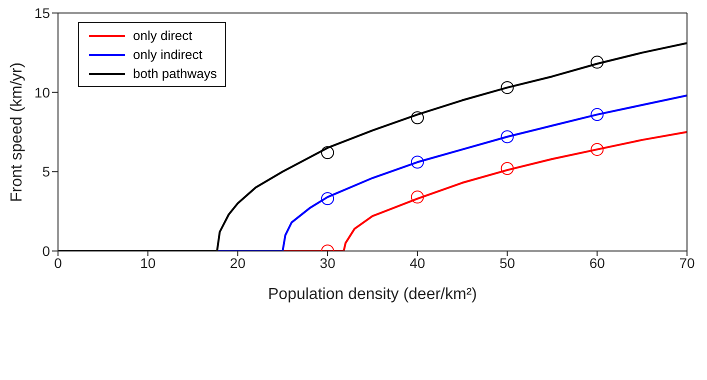  I want to click on legend-label: only direct, so click(162, 35).